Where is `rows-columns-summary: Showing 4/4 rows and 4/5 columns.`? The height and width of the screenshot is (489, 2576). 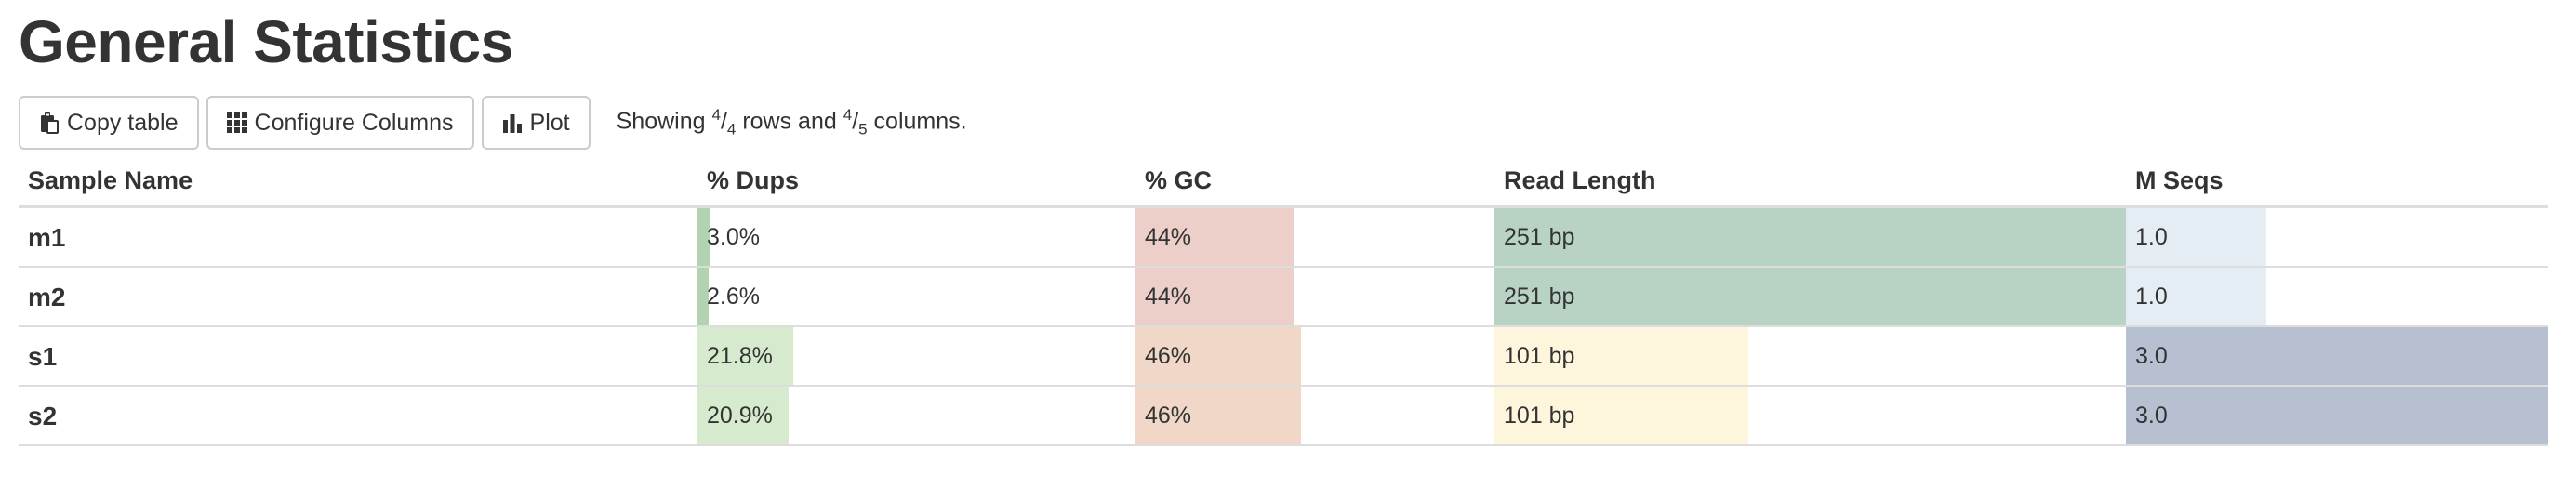
rows-columns-summary: Showing 4/4 rows and 4/5 columns. is located at coordinates (791, 122).